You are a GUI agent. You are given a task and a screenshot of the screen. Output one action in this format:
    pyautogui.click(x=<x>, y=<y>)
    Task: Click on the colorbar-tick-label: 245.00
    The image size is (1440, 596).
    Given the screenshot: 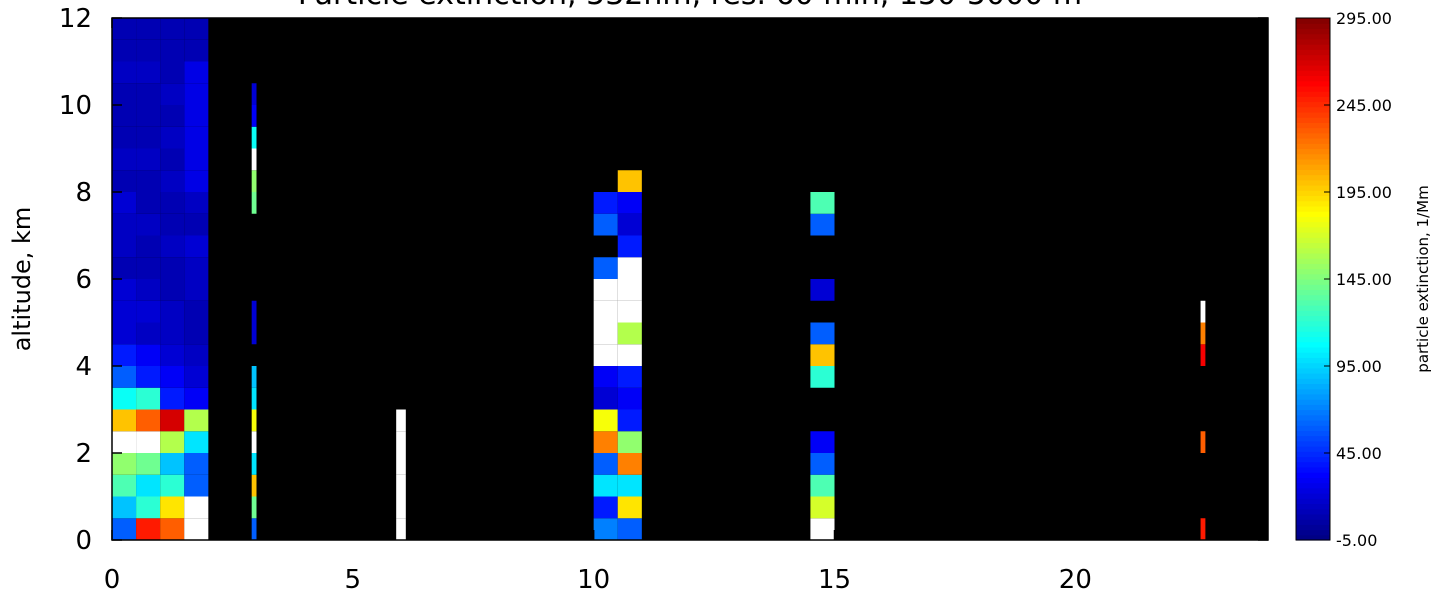 What is the action you would take?
    pyautogui.click(x=1364, y=105)
    